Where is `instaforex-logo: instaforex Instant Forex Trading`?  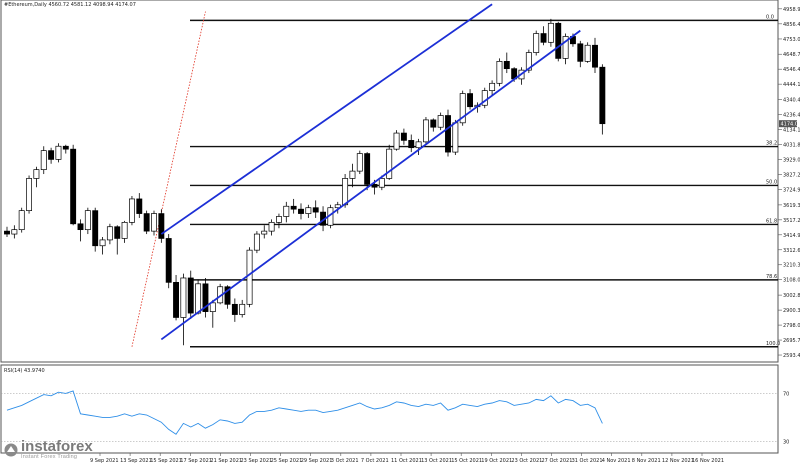
instaforex-logo: instaforex Instant Forex Trading is located at coordinates (48, 449).